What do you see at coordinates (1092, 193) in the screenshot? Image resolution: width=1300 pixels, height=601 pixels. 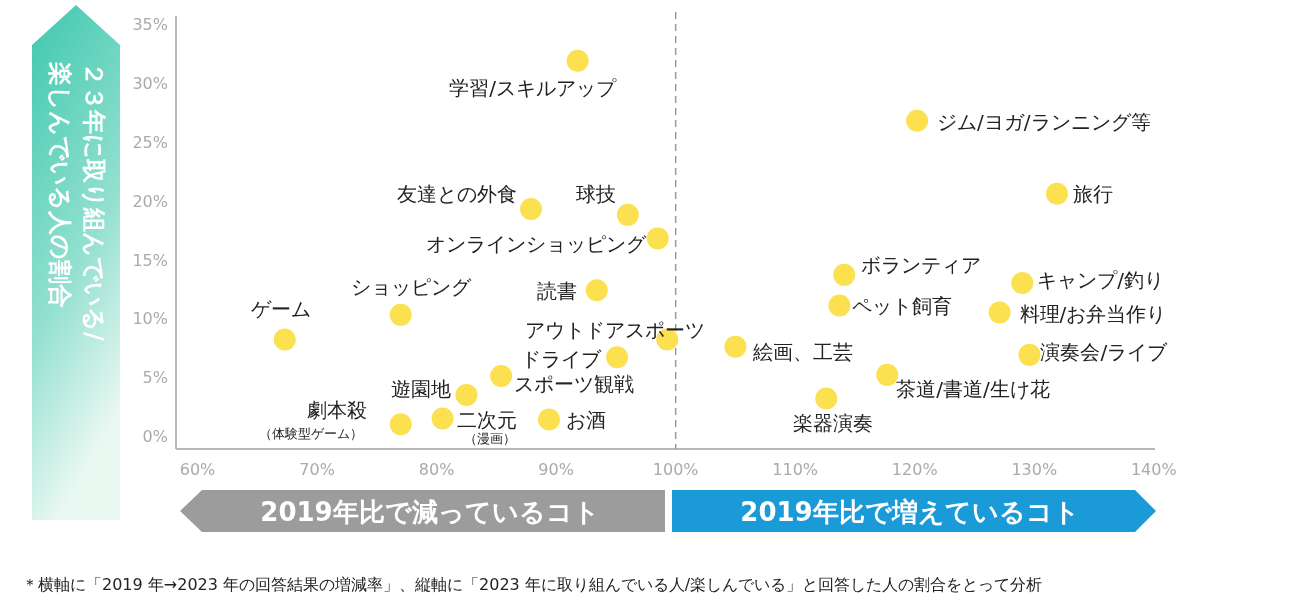 I see `series-label: 旅行` at bounding box center [1092, 193].